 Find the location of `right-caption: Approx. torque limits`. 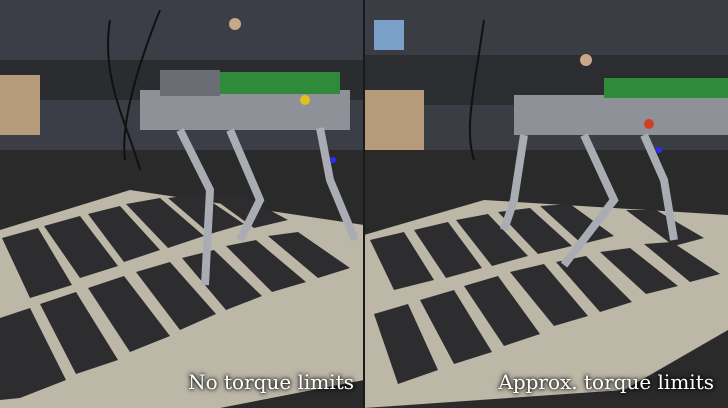

right-caption: Approx. torque limits is located at coordinates (606, 382).